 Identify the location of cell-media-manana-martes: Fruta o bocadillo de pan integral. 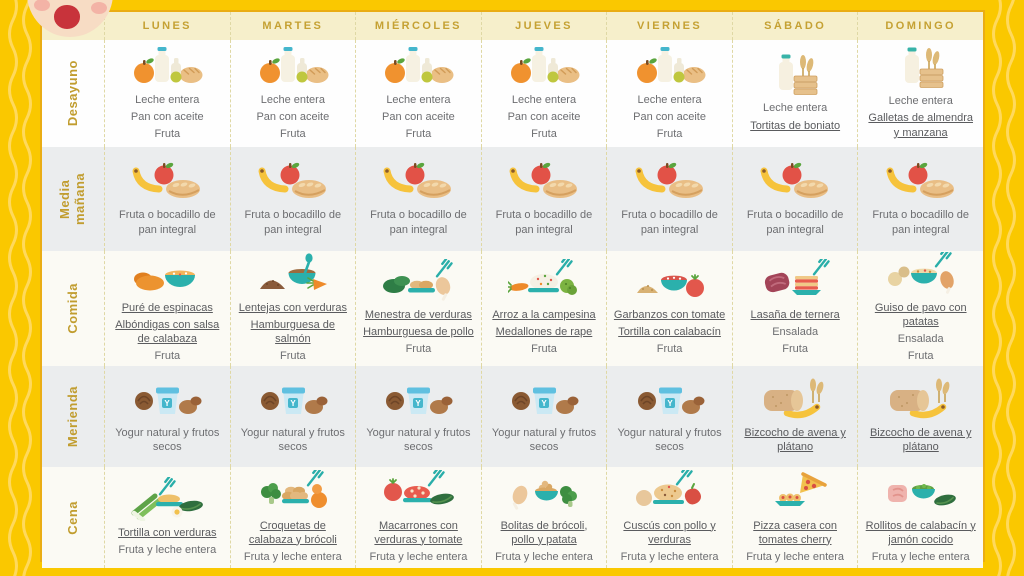
(292, 199).